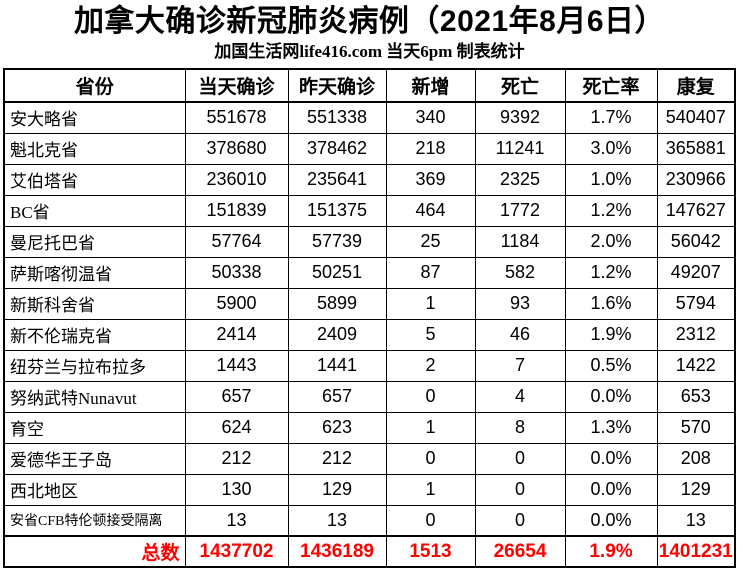 This screenshot has width=739, height=582. What do you see at coordinates (236, 148) in the screenshot?
I see `value-cell: 378680` at bounding box center [236, 148].